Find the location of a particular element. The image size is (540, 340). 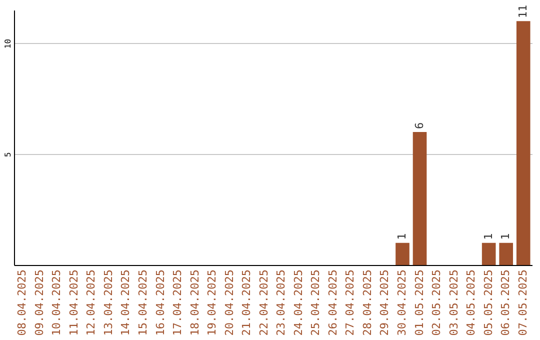

x-tick-label: 13.04.2025 is located at coordinates (108, 303).